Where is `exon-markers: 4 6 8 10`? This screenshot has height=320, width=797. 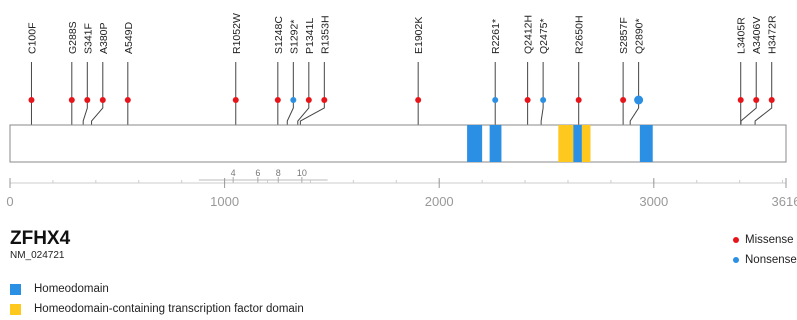 exon-markers: 4 6 8 10 is located at coordinates (263, 175).